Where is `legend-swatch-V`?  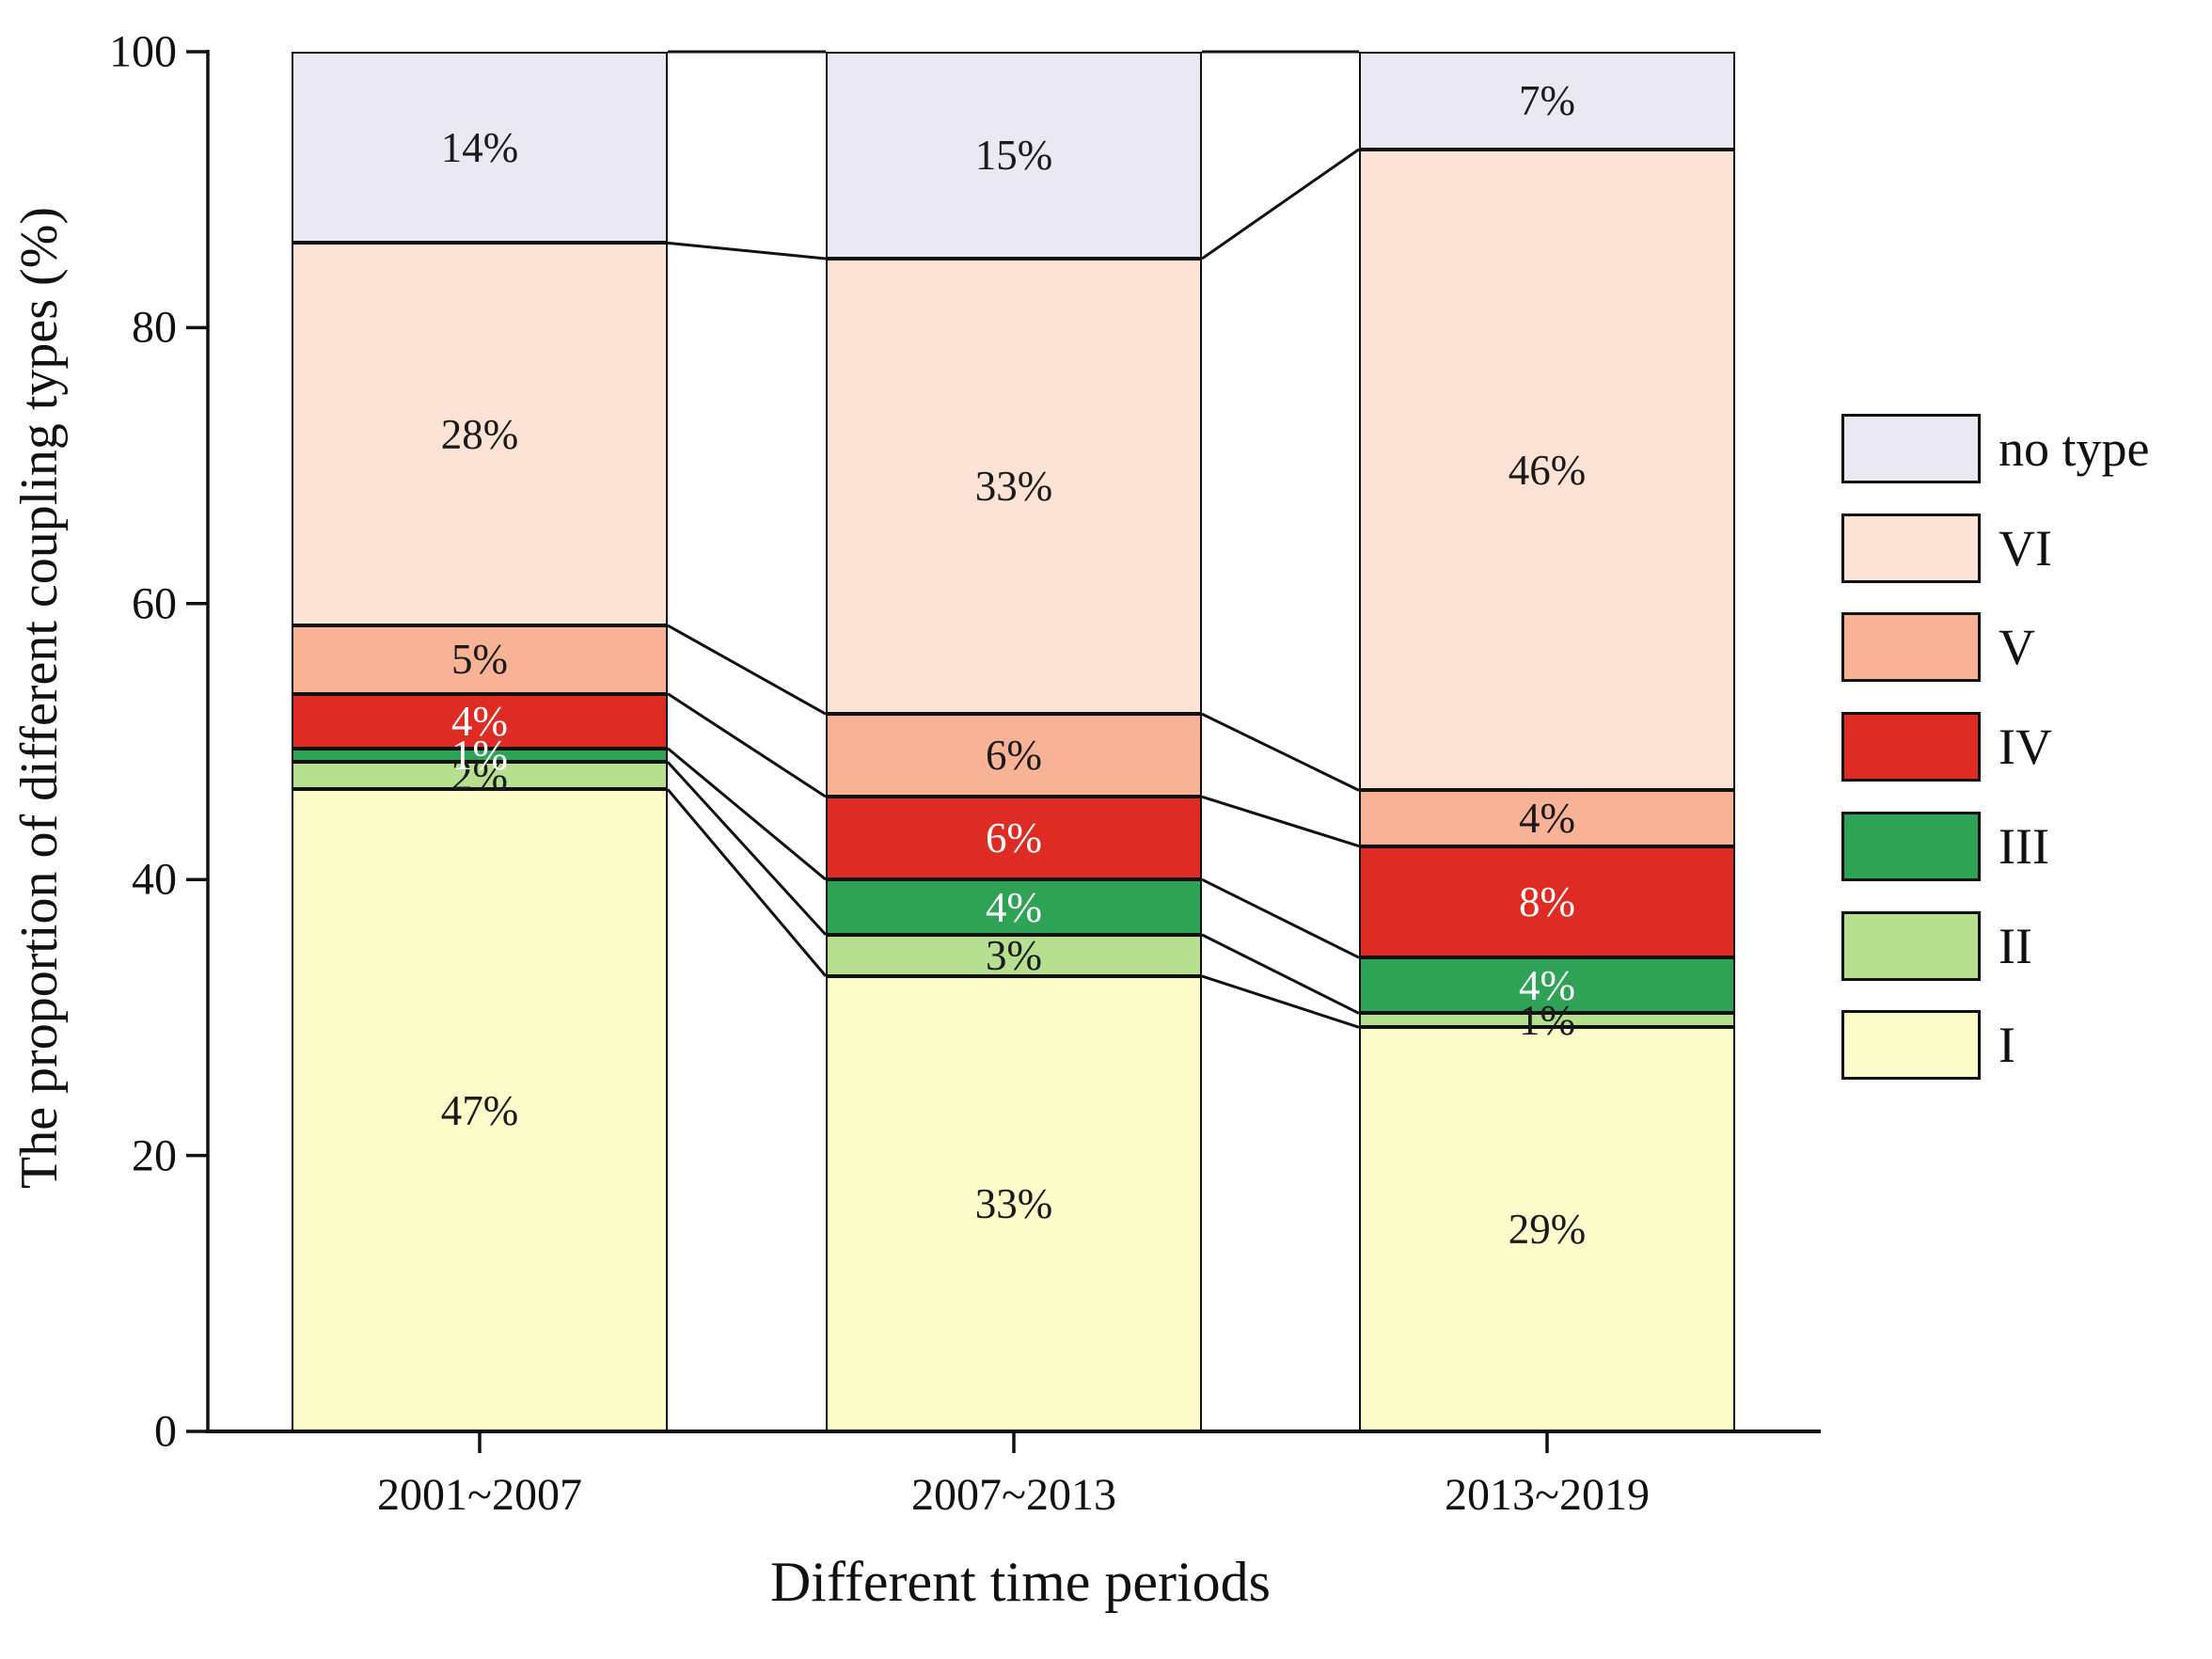 legend-swatch-V is located at coordinates (1911, 647).